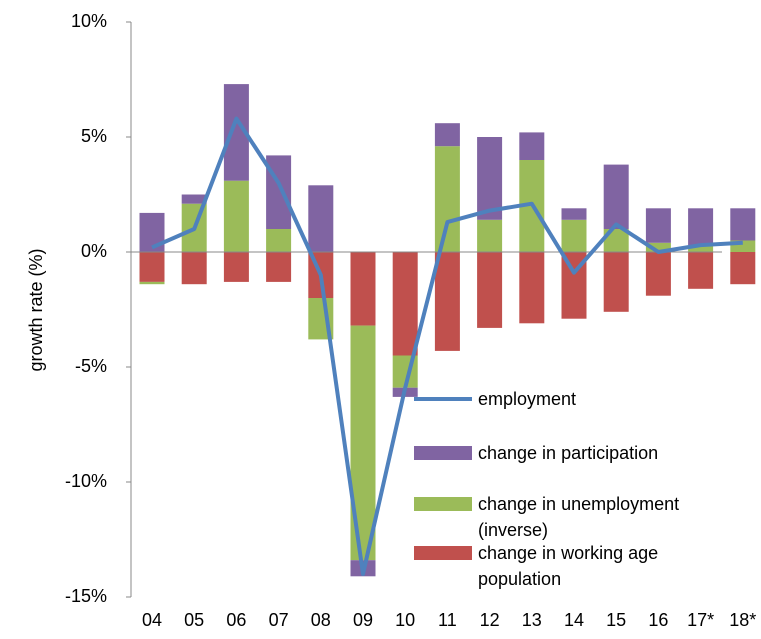  I want to click on y-tick-label: -15%, so click(86, 596).